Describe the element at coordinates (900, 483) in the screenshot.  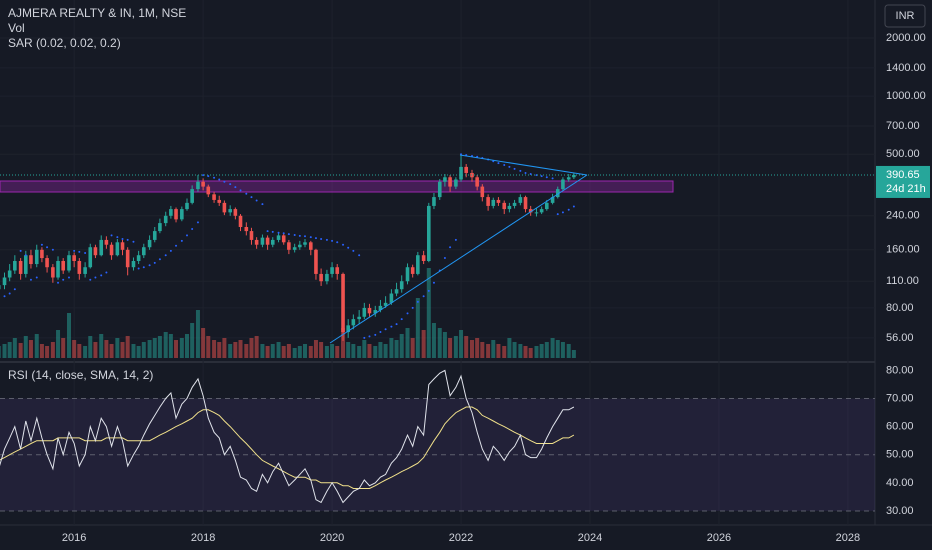
I see `y-tick-label: 40.00` at that location.